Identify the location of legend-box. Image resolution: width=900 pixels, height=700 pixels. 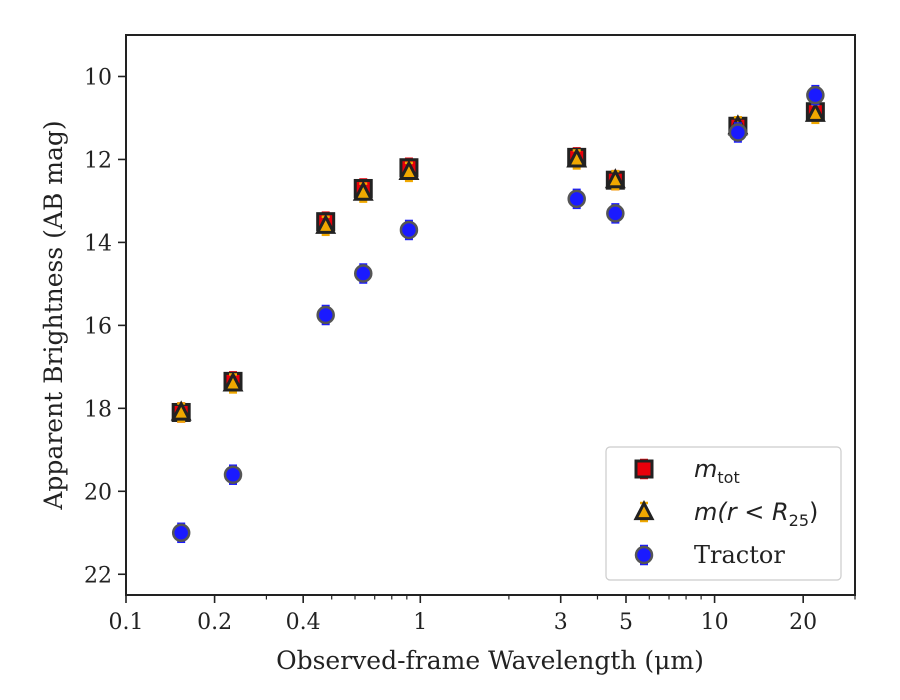
(723, 513).